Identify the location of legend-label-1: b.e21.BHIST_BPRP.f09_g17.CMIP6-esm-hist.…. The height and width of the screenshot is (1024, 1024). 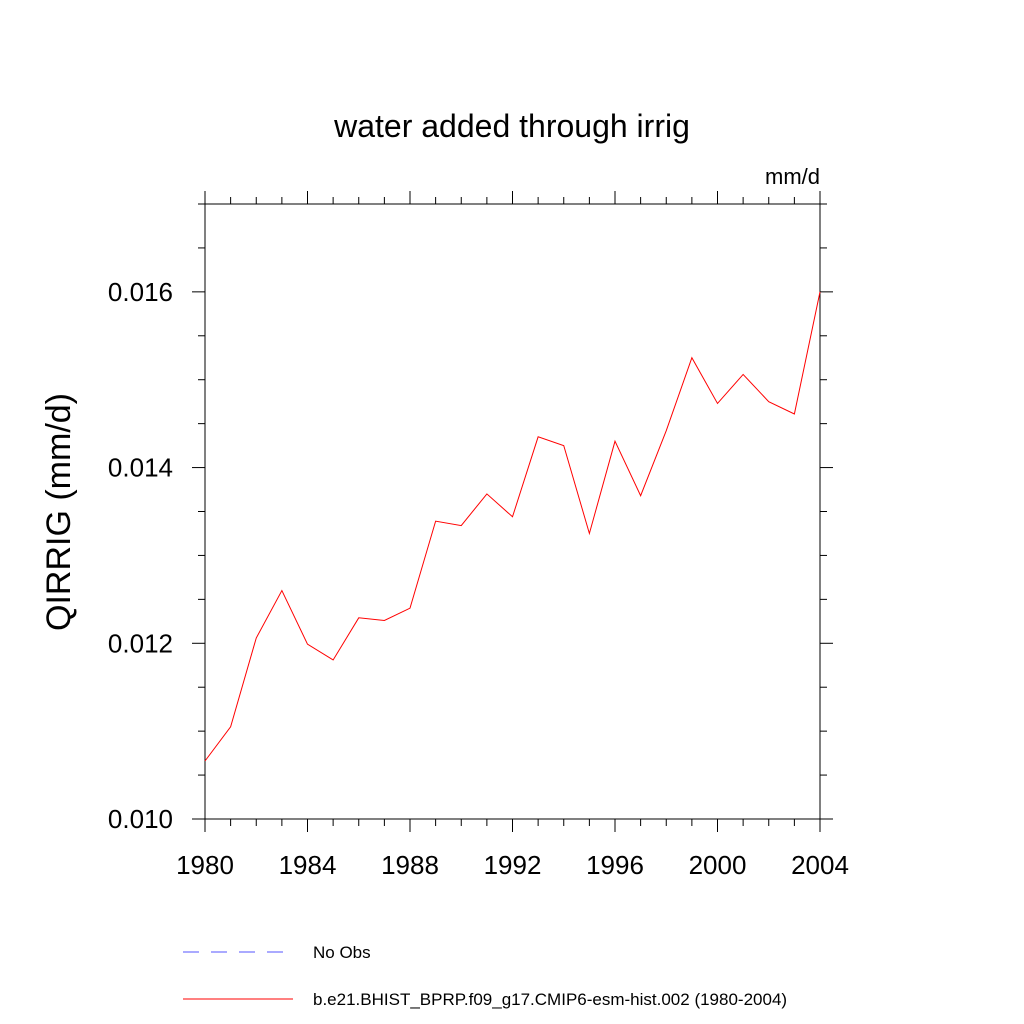
(550, 999).